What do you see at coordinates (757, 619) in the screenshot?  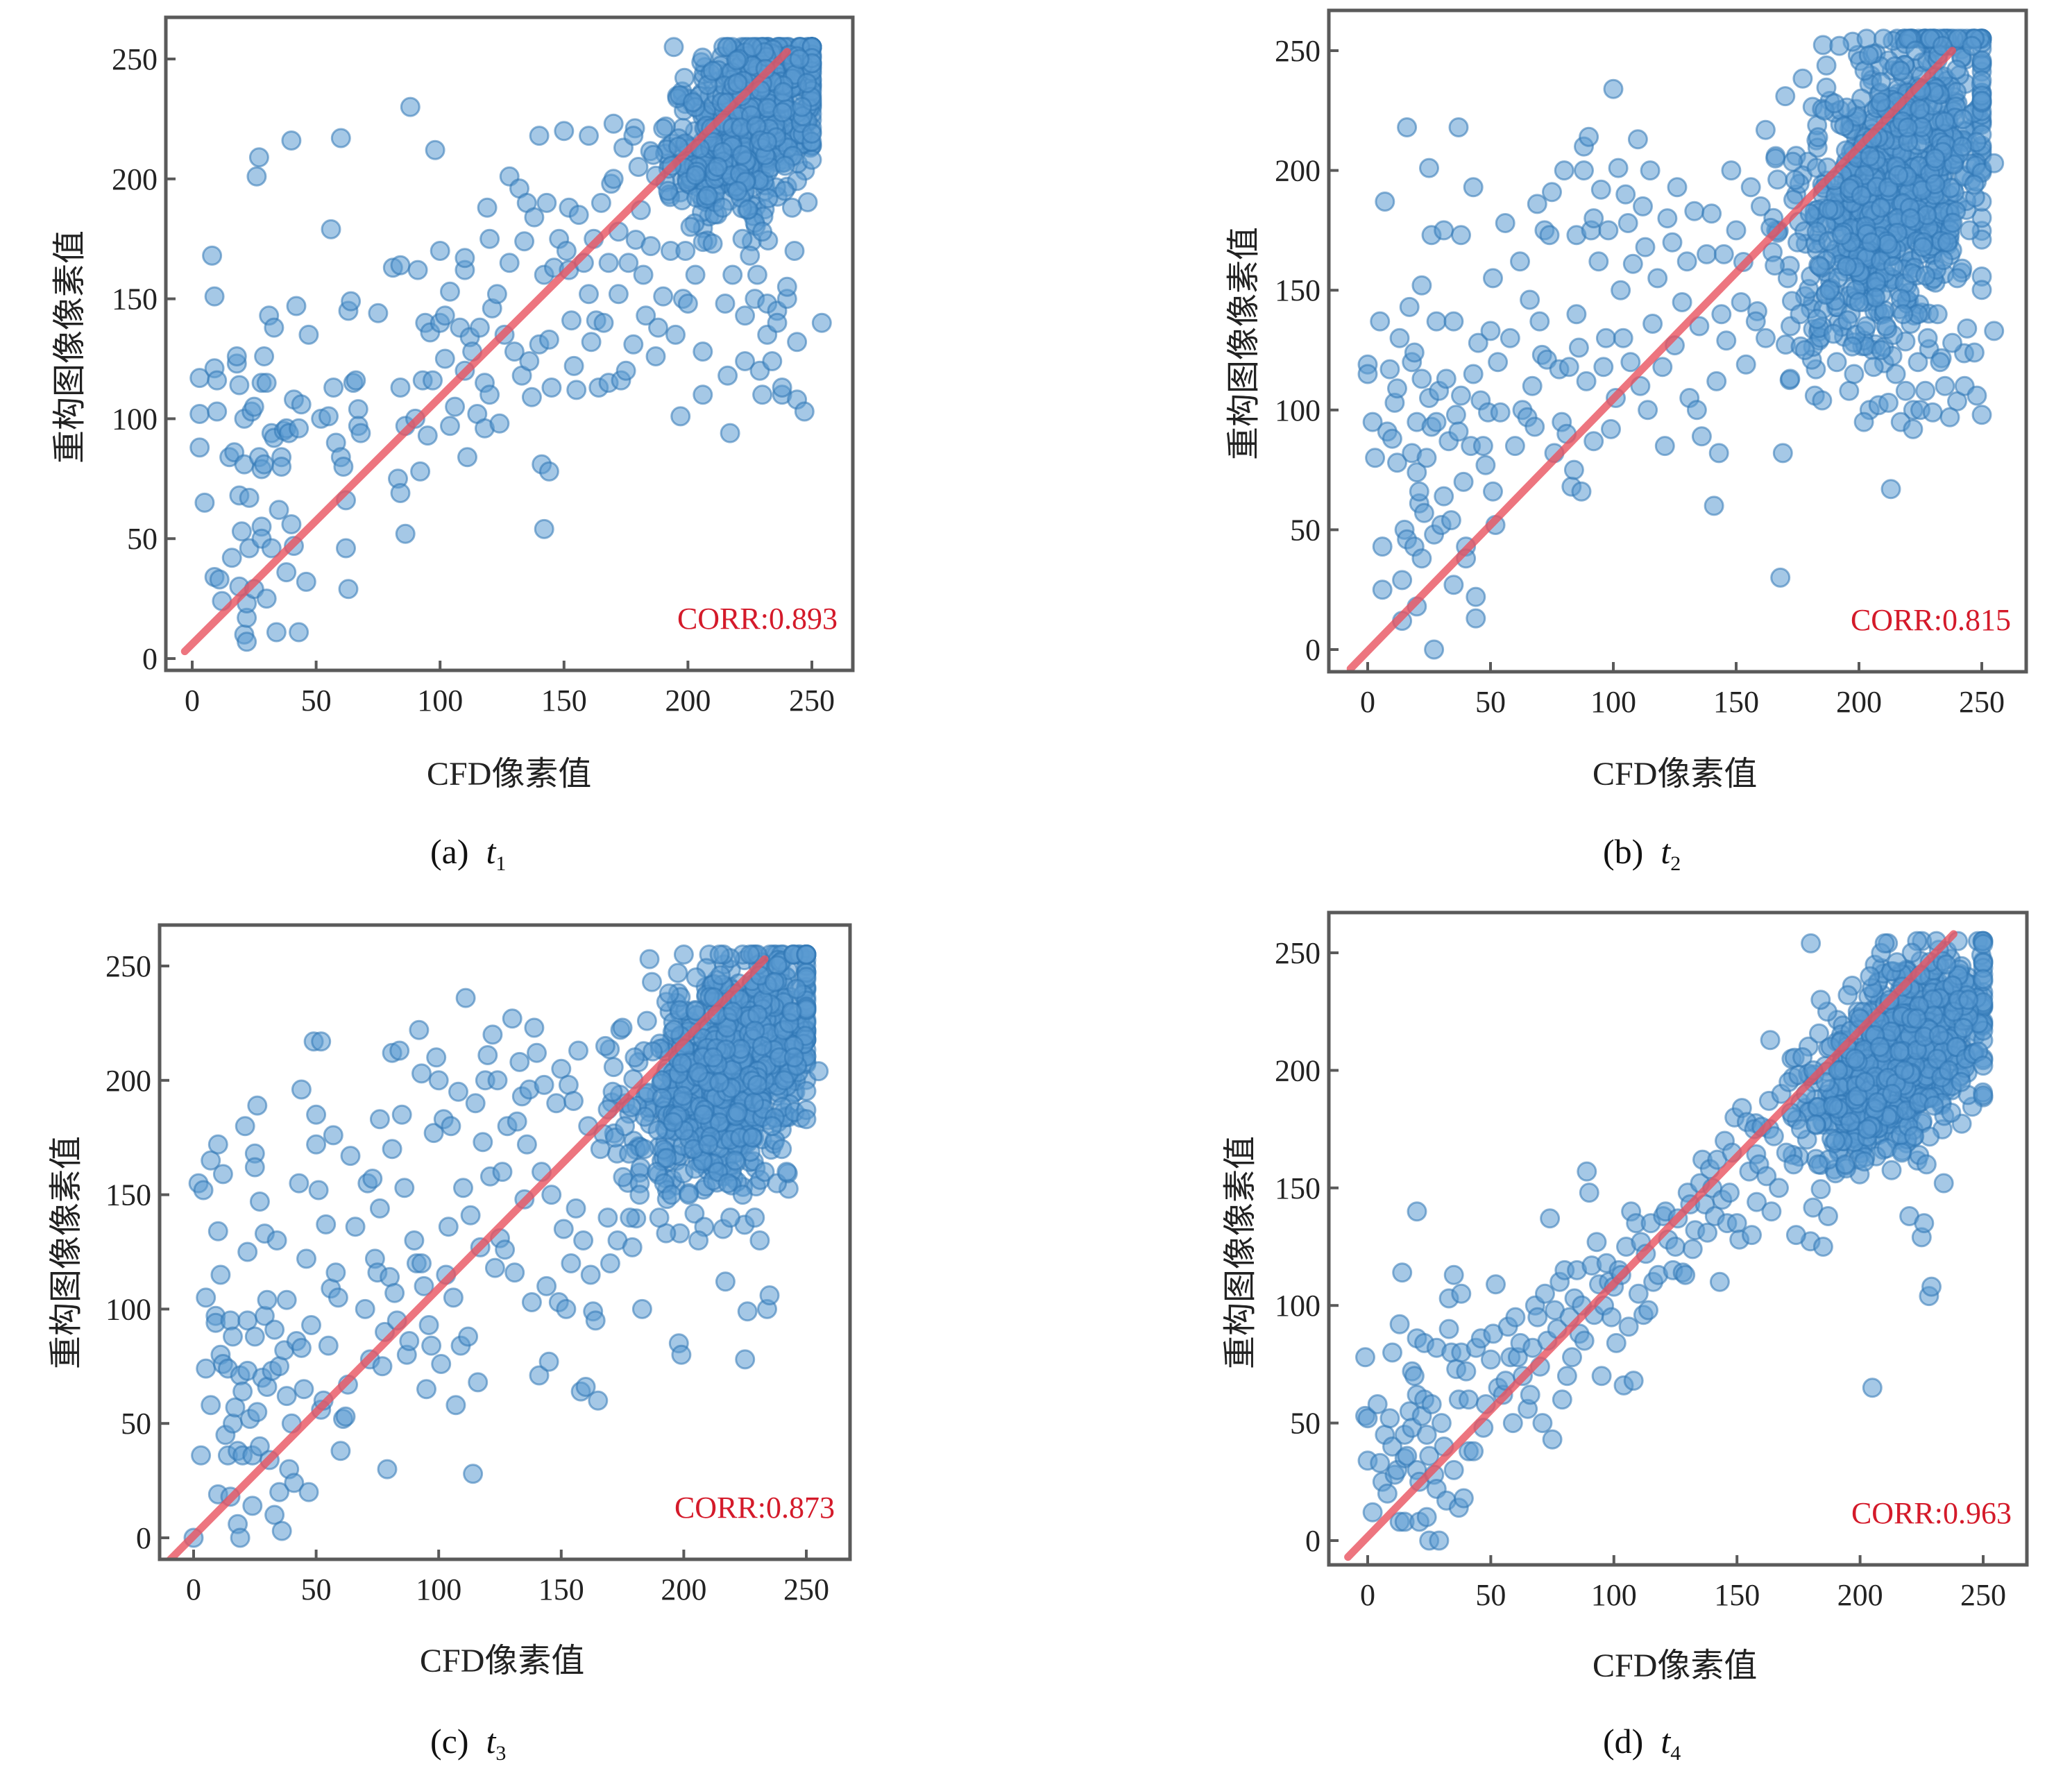 I see `corr-annotation: CORR:0.893` at bounding box center [757, 619].